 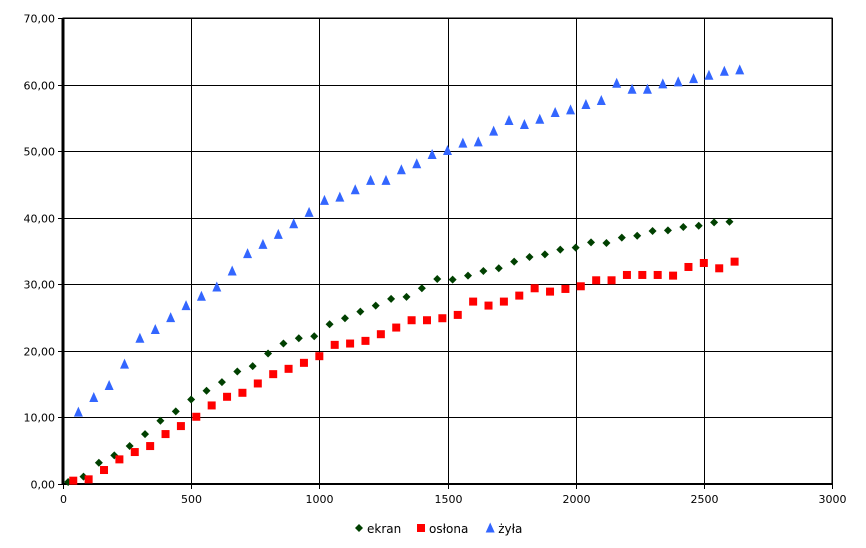 What do you see at coordinates (421, 528) in the screenshot?
I see `legend-square-icon` at bounding box center [421, 528].